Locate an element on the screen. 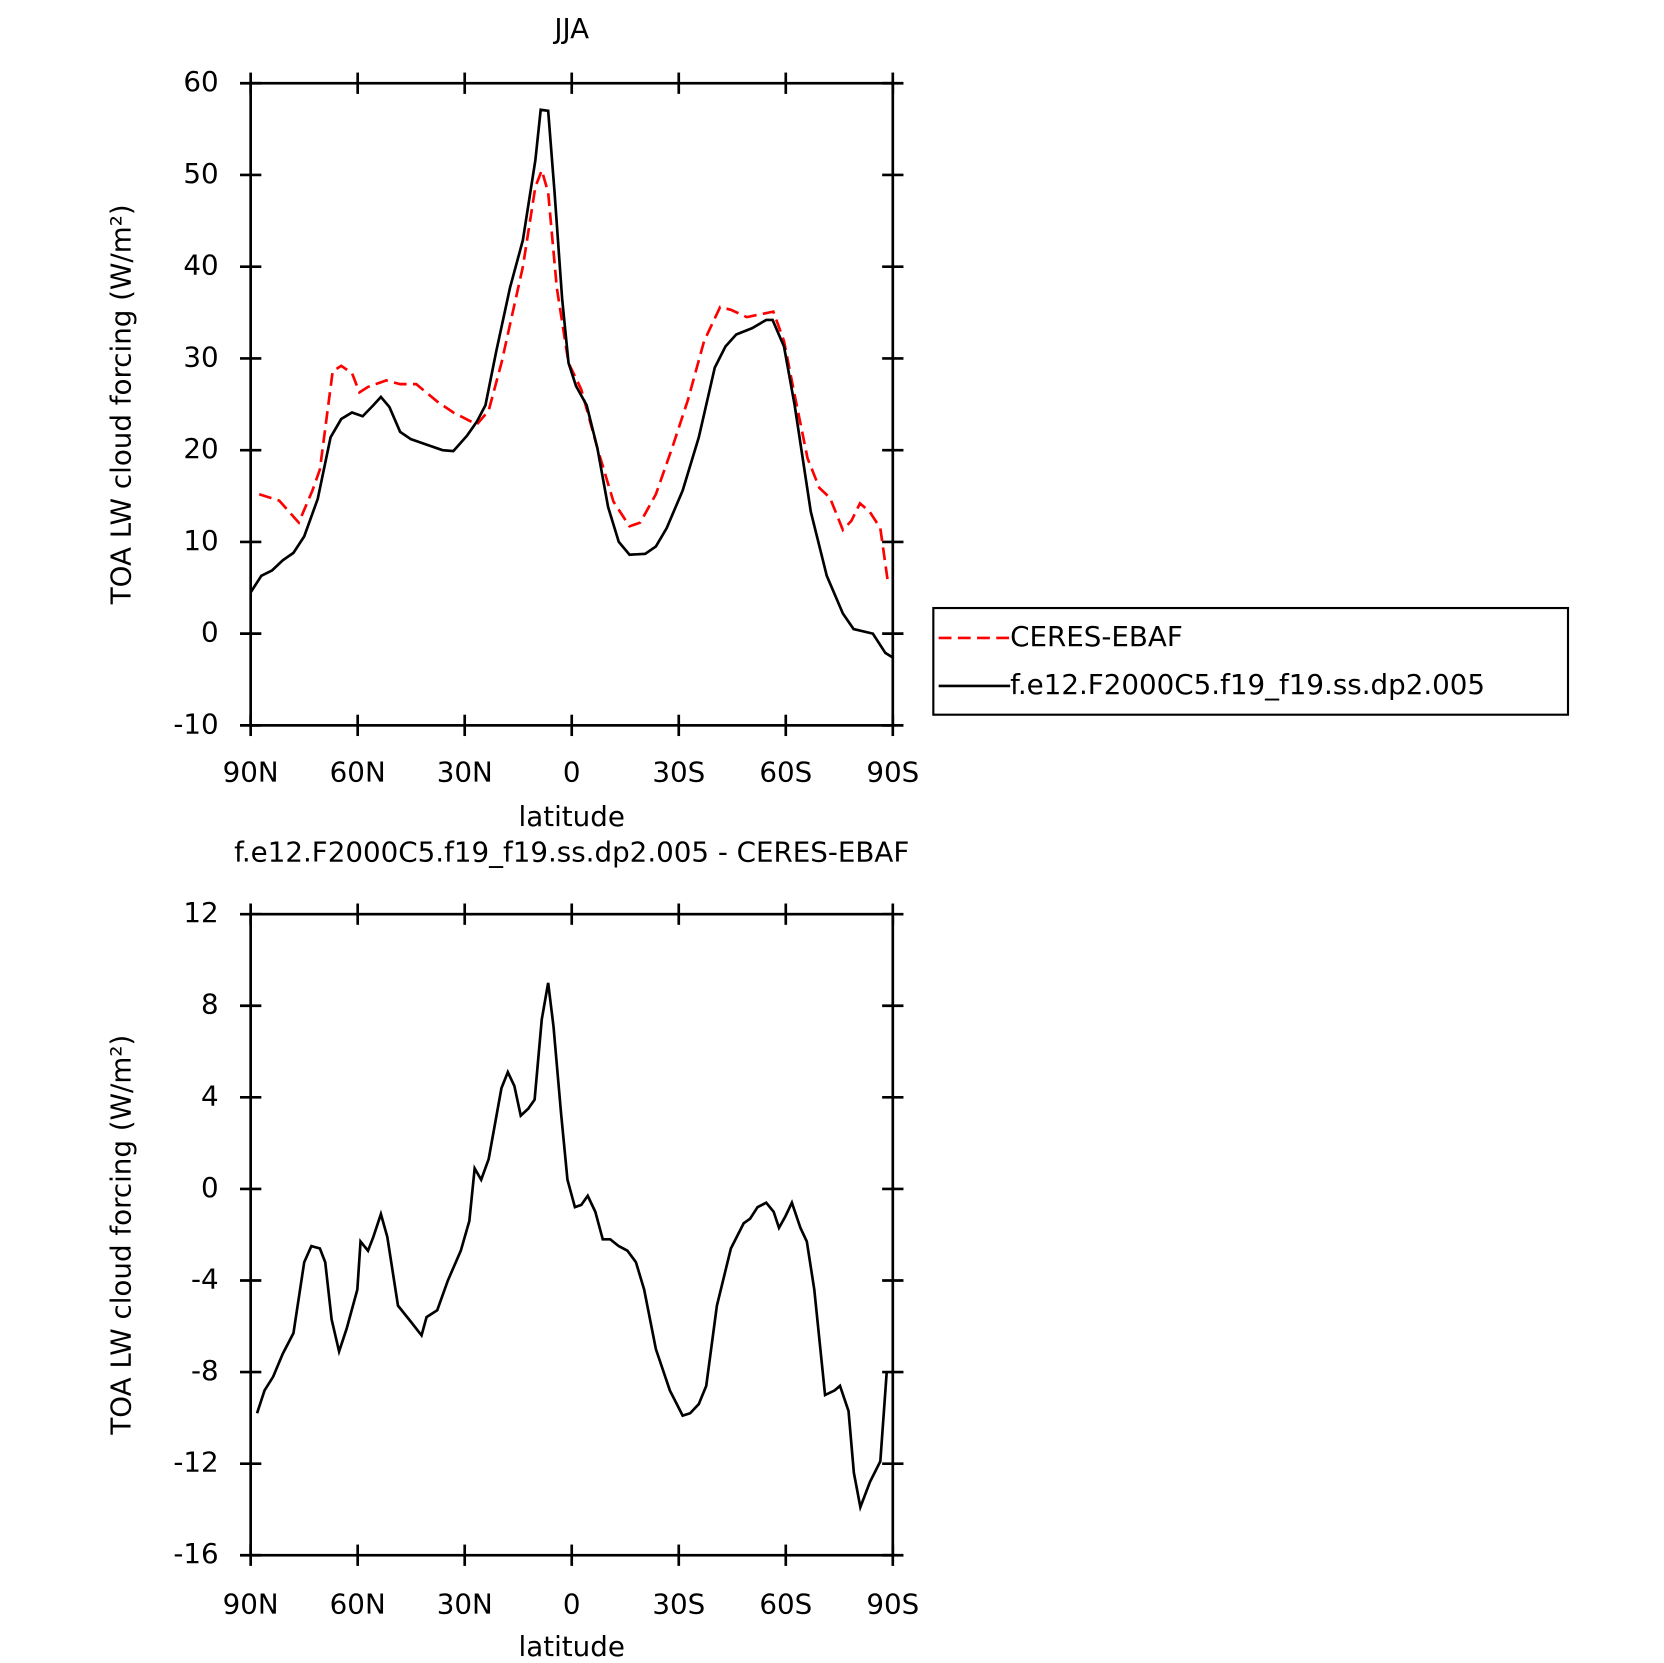 The height and width of the screenshot is (1663, 1664). y-tick-label: -10 is located at coordinates (195, 723).